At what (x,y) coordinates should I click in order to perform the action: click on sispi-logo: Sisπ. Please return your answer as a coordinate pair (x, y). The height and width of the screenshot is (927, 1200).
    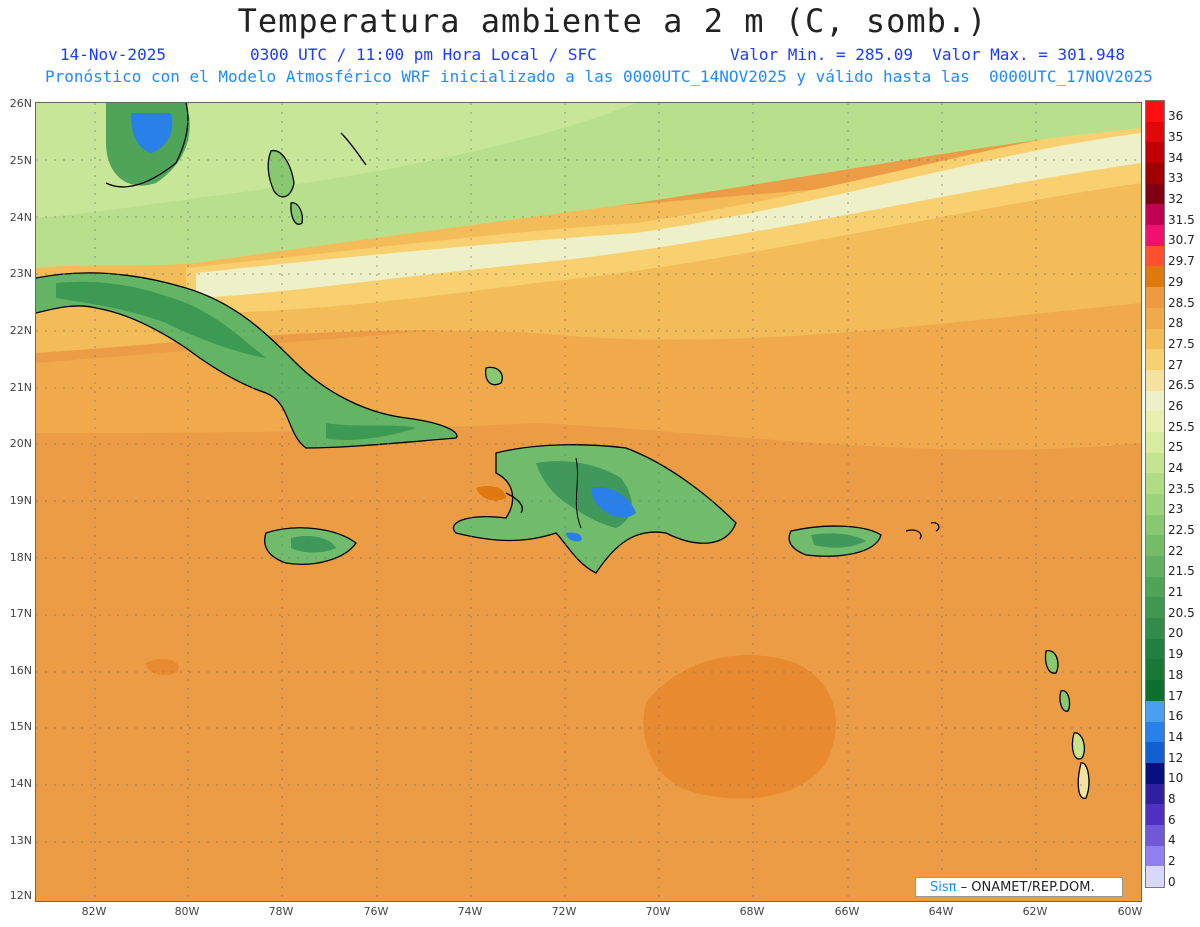
    Looking at the image, I should click on (943, 887).